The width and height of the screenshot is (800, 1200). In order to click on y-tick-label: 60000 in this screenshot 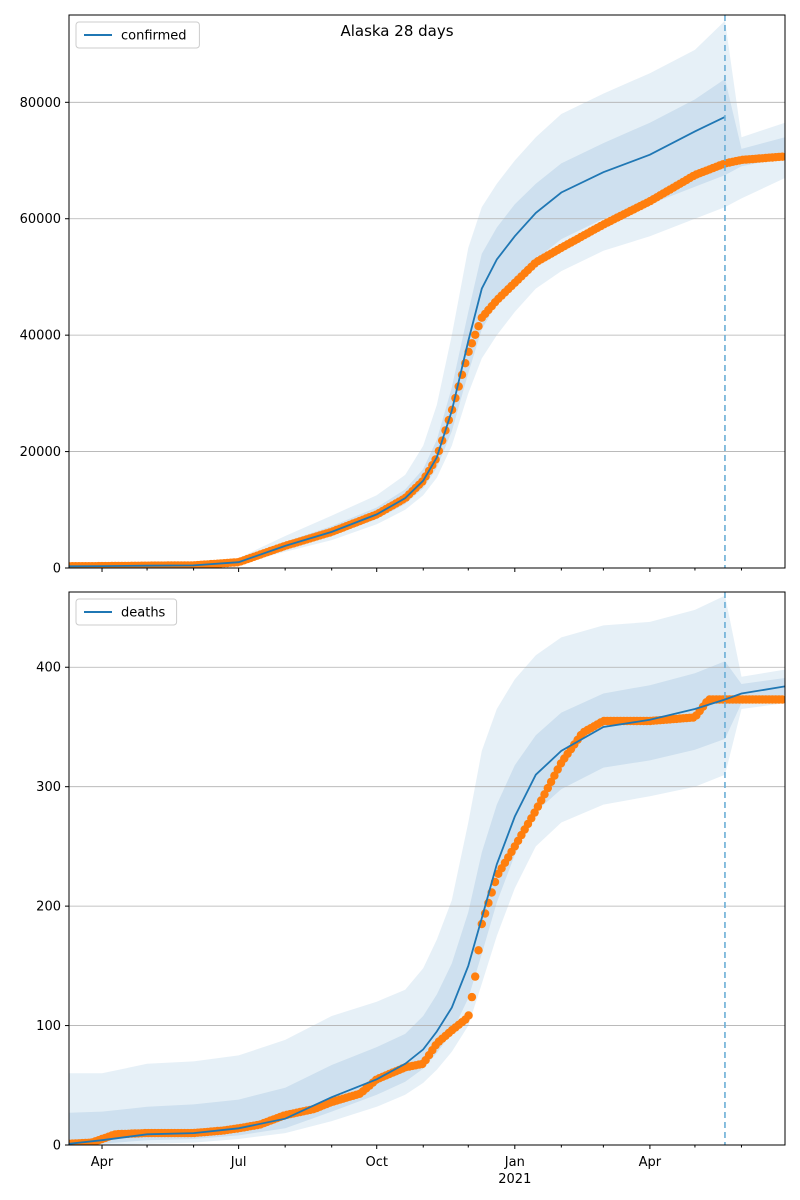, I will do `click(40, 219)`.